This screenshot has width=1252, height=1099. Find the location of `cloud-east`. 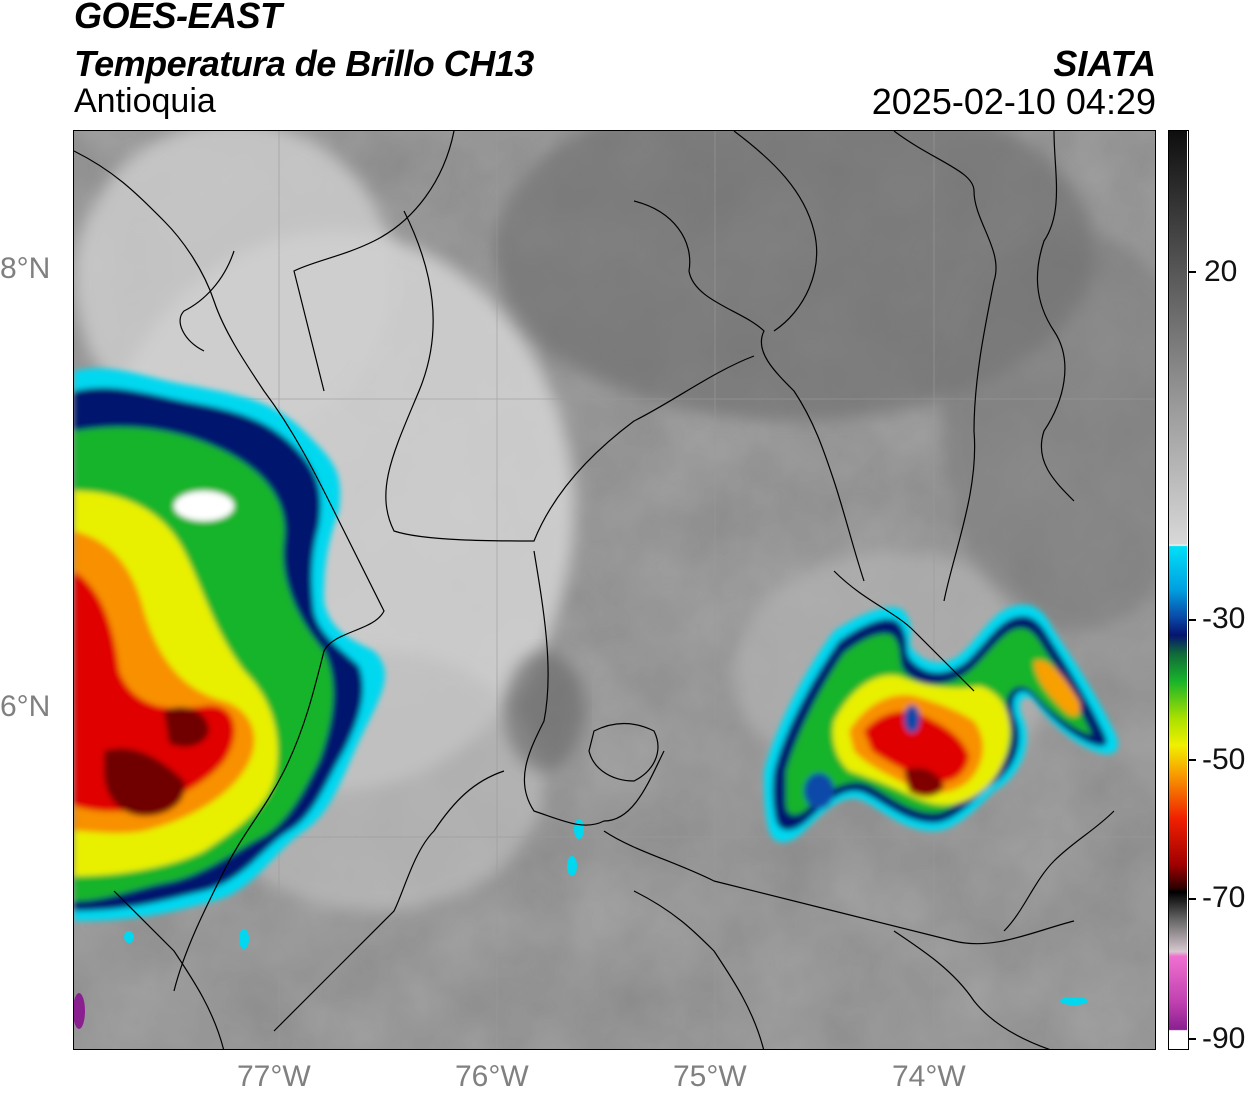

cloud-east is located at coordinates (941, 723).